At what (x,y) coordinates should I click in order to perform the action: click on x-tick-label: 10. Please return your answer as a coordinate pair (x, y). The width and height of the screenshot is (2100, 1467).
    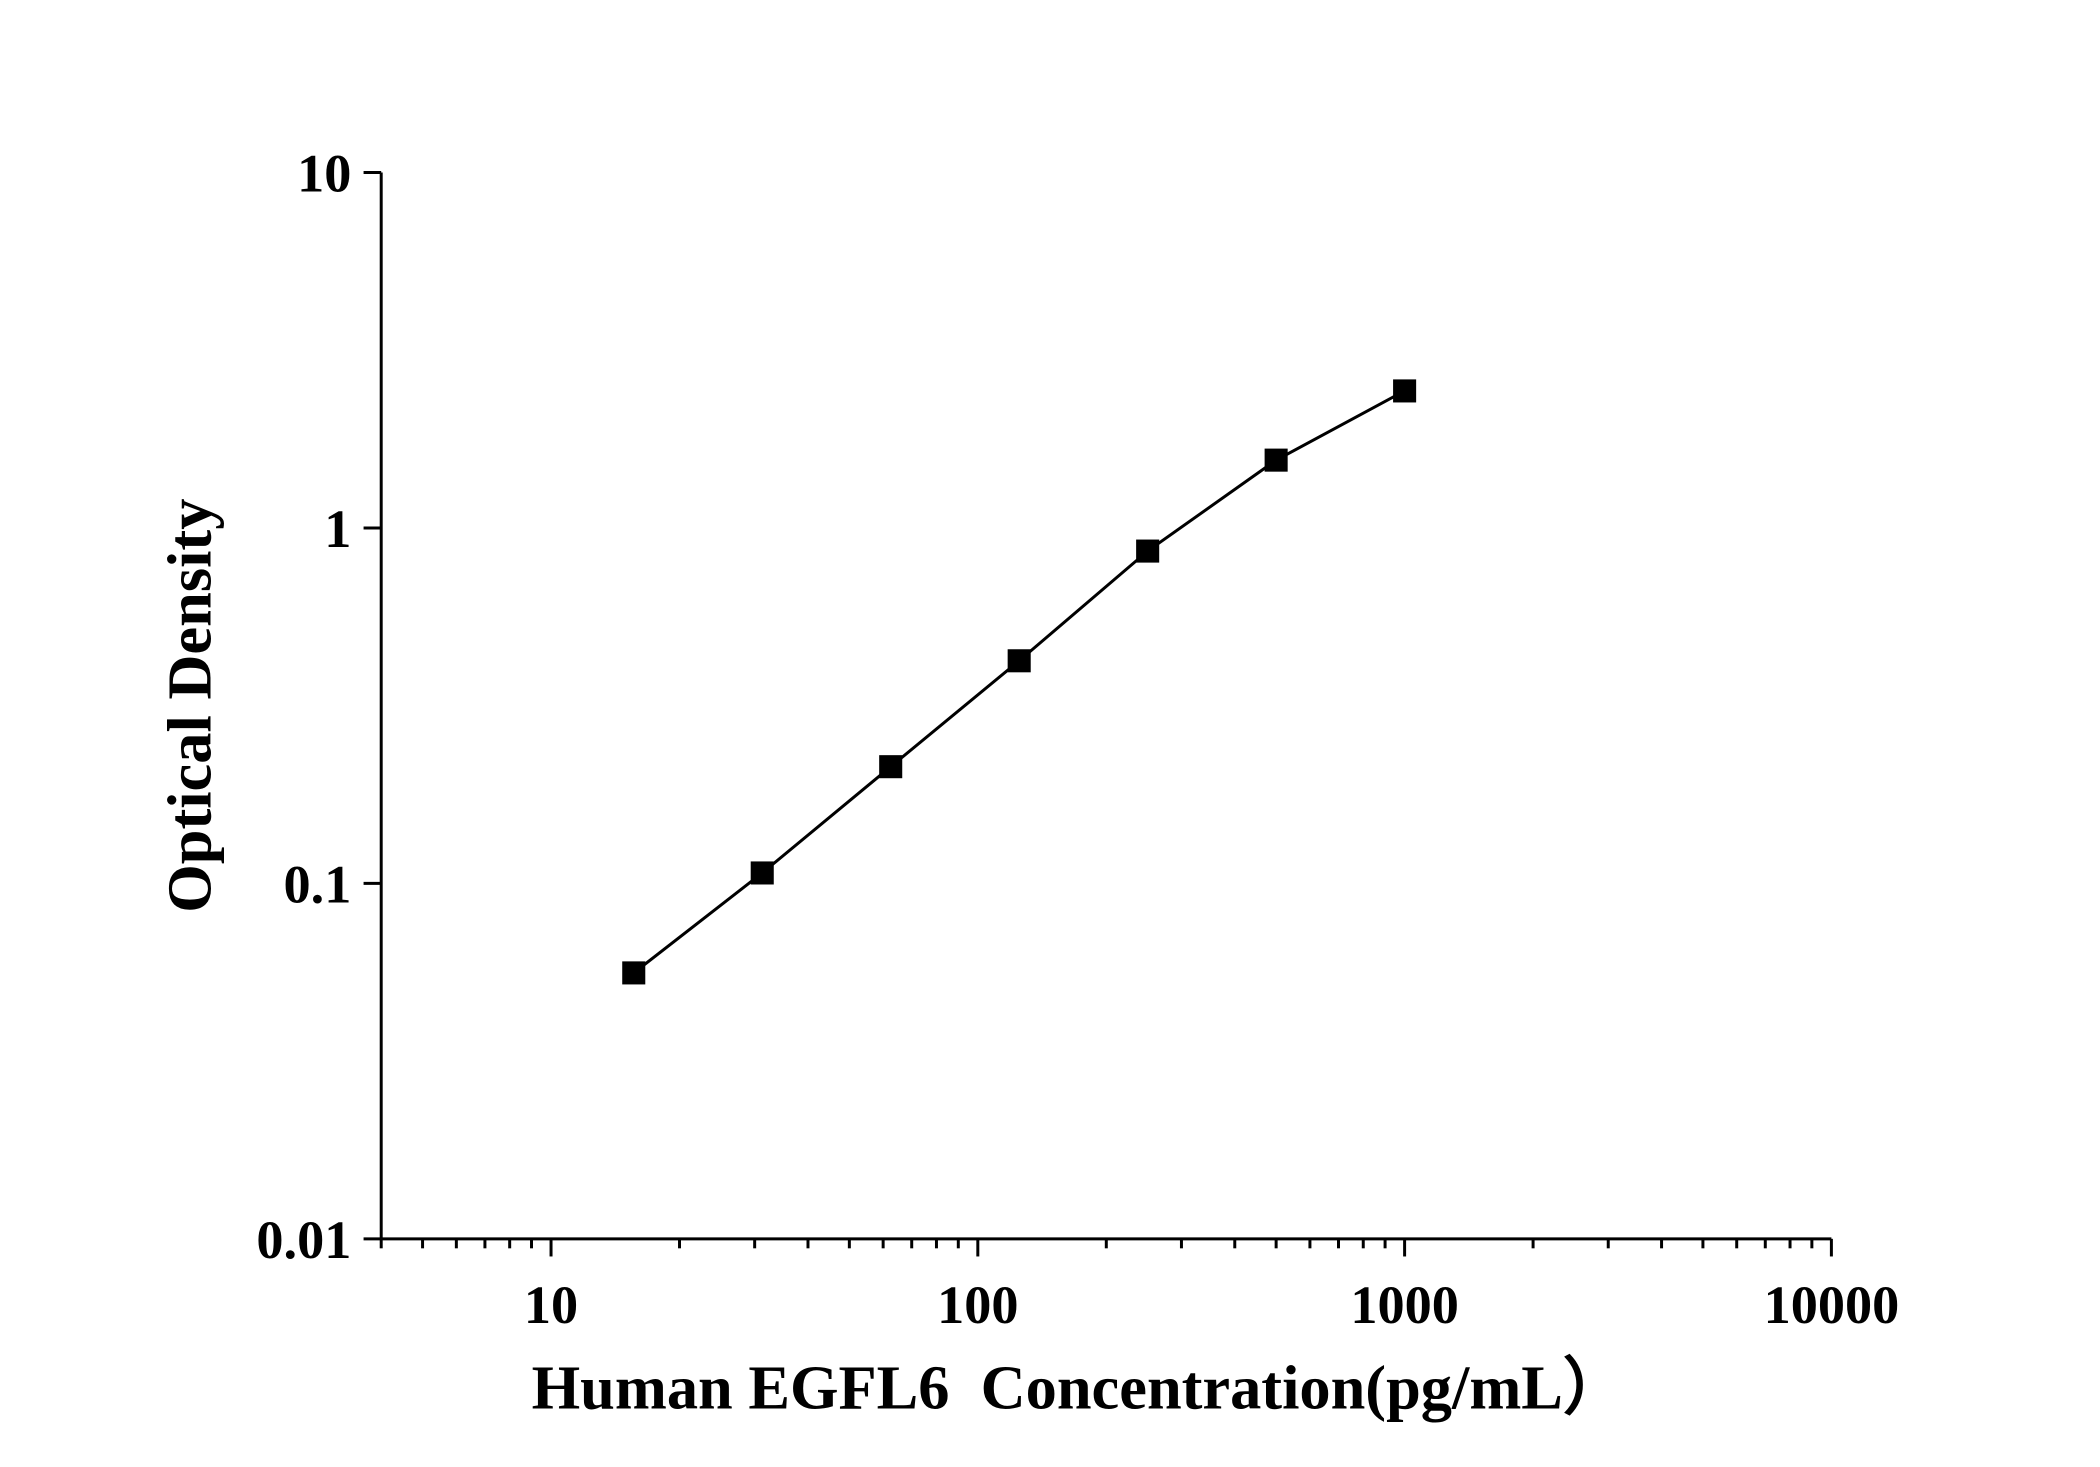
    Looking at the image, I should click on (551, 1305).